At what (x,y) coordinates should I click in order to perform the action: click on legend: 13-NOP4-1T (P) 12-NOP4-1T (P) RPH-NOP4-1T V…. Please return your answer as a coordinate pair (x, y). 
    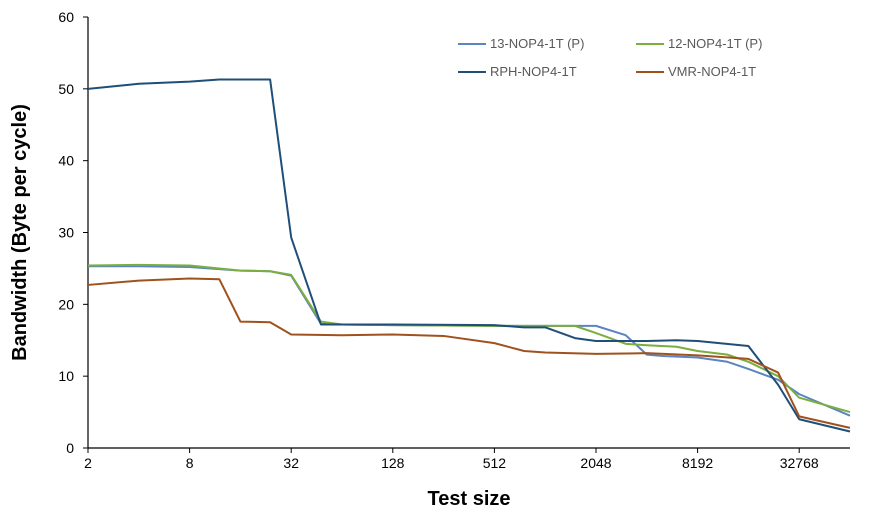
    Looking at the image, I should click on (610, 57).